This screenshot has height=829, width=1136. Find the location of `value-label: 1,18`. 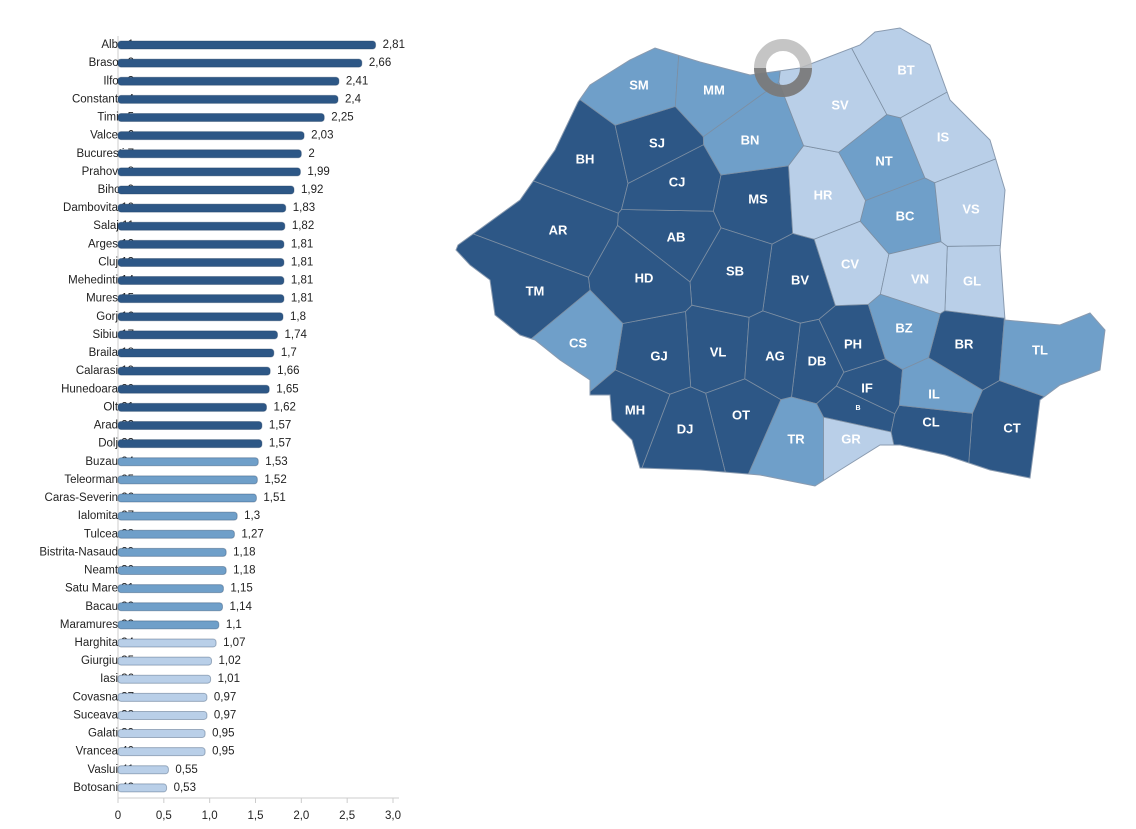

value-label: 1,18 is located at coordinates (244, 571).